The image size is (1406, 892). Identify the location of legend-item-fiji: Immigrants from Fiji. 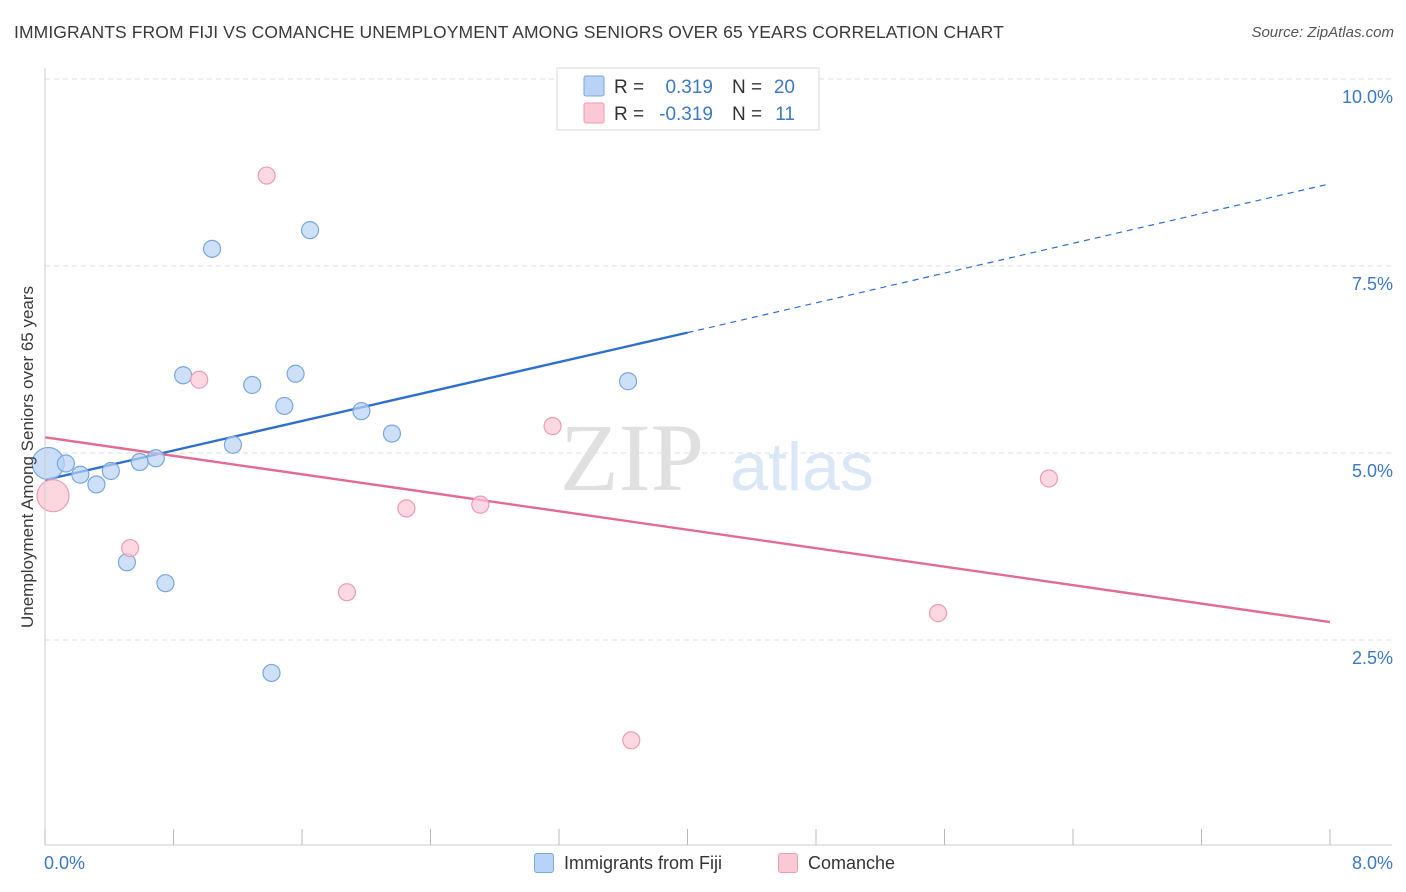
(628, 863).